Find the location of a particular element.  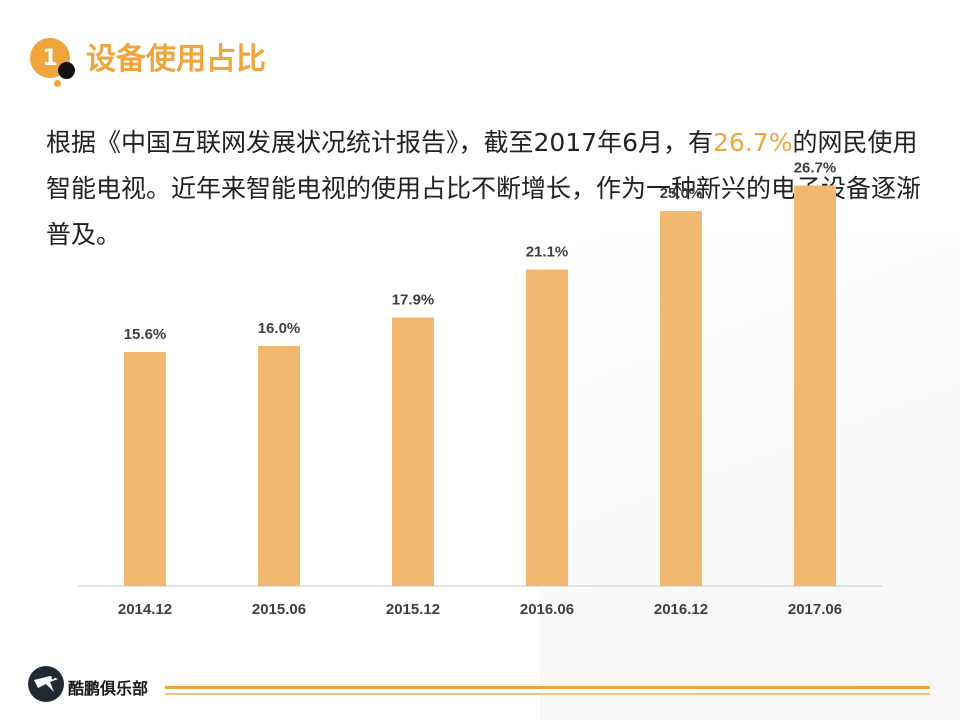

x-tick-label-2015.06: 2015.06 is located at coordinates (279, 609).